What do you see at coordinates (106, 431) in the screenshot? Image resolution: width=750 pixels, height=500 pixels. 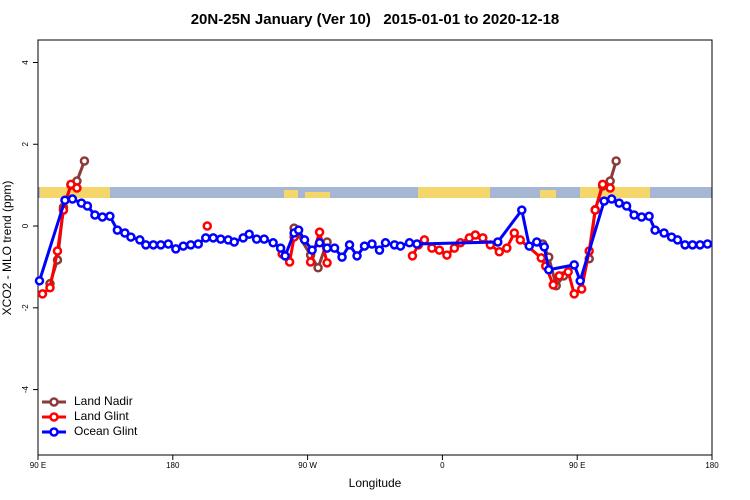 I see `legend-label: Ocean Glint` at bounding box center [106, 431].